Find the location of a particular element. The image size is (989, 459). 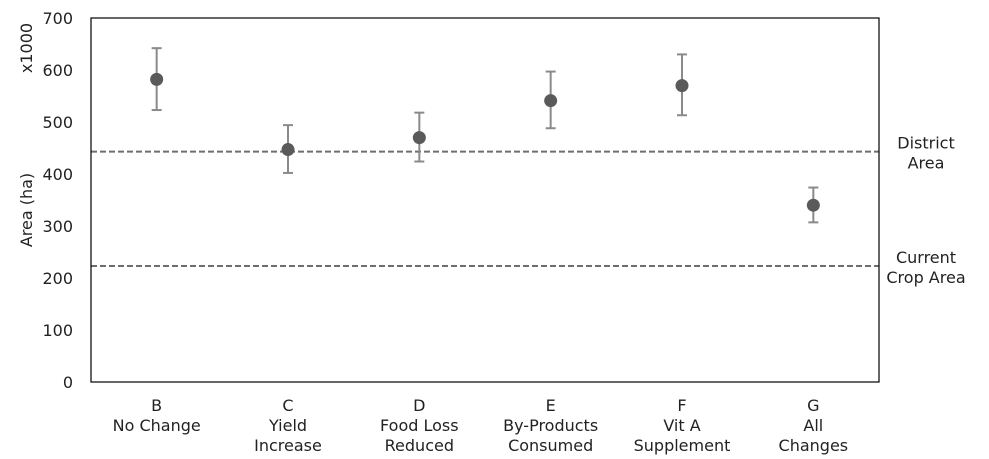

y-tick-label: 500 is located at coordinates (57, 122).